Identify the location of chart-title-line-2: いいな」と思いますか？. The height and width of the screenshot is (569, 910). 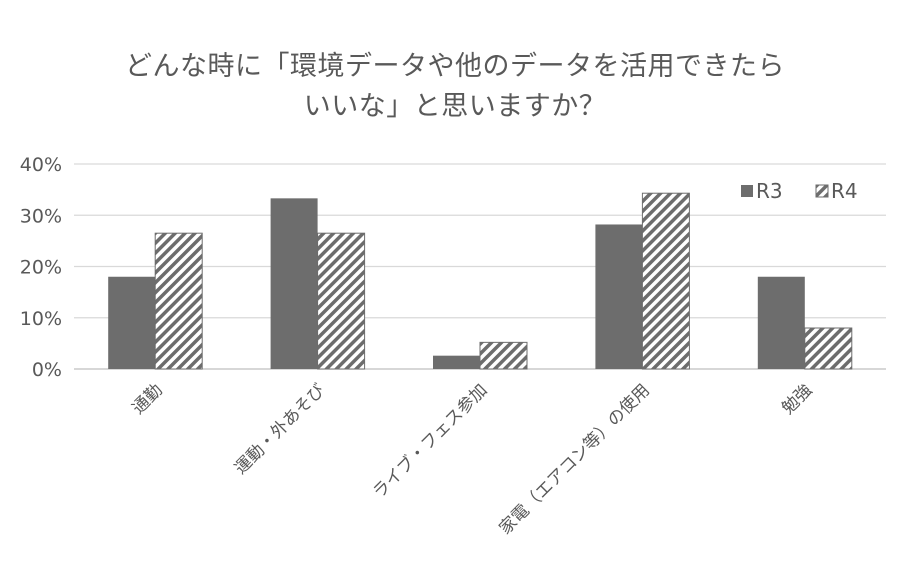
(455, 106).